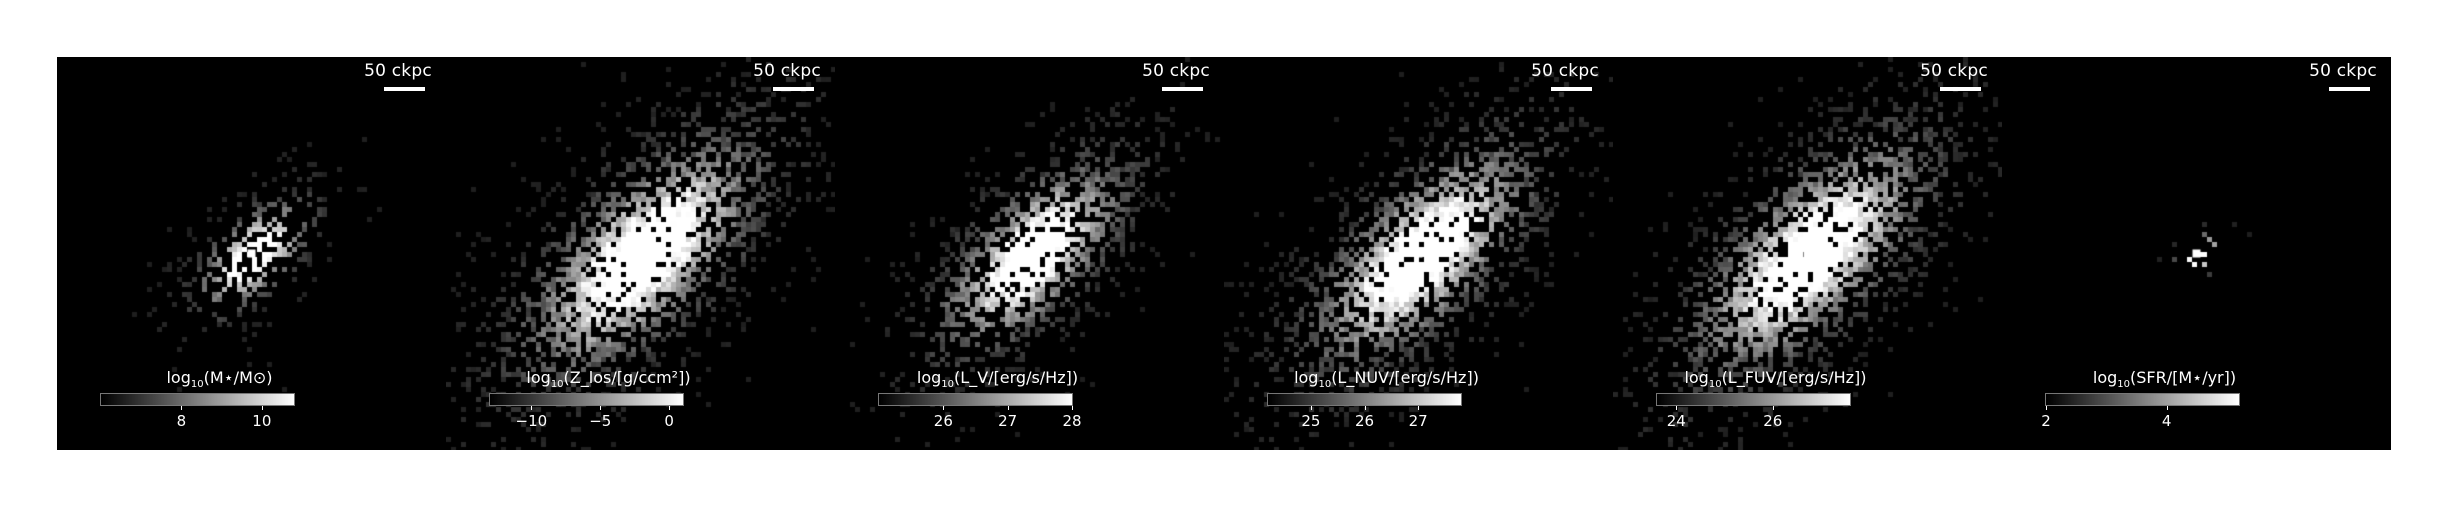 This screenshot has width=2444, height=507. I want to click on panel-nuv-luminosity: 50 ckpc log10(L_NUV/[erg/s/Hz]) 25 26 27, so click(1418, 253).